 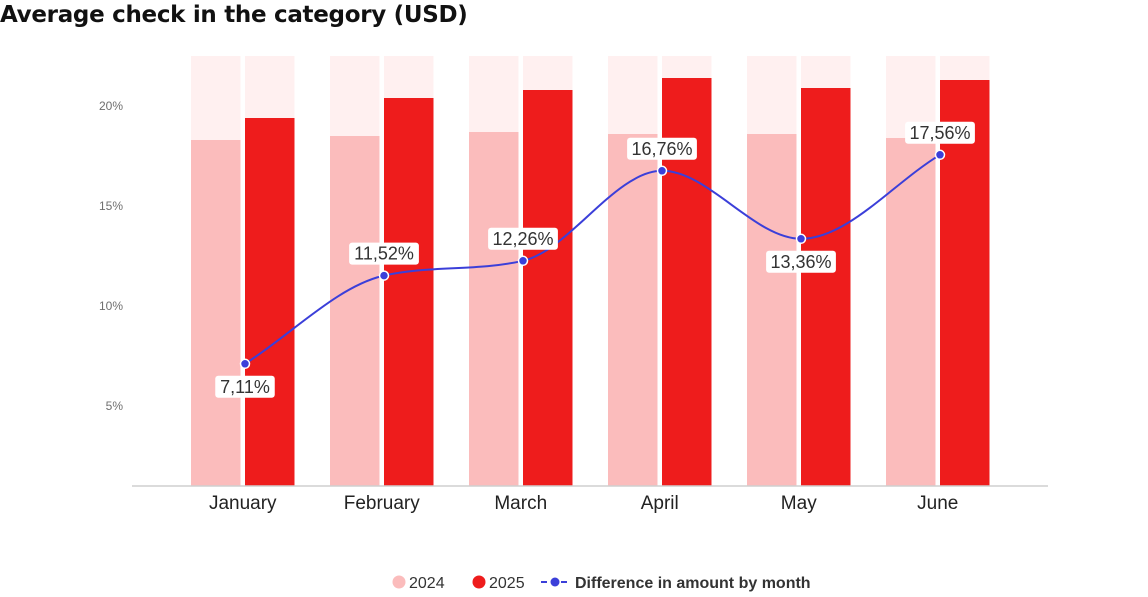 What do you see at coordinates (216, 313) in the screenshot?
I see `bar-2024-january` at bounding box center [216, 313].